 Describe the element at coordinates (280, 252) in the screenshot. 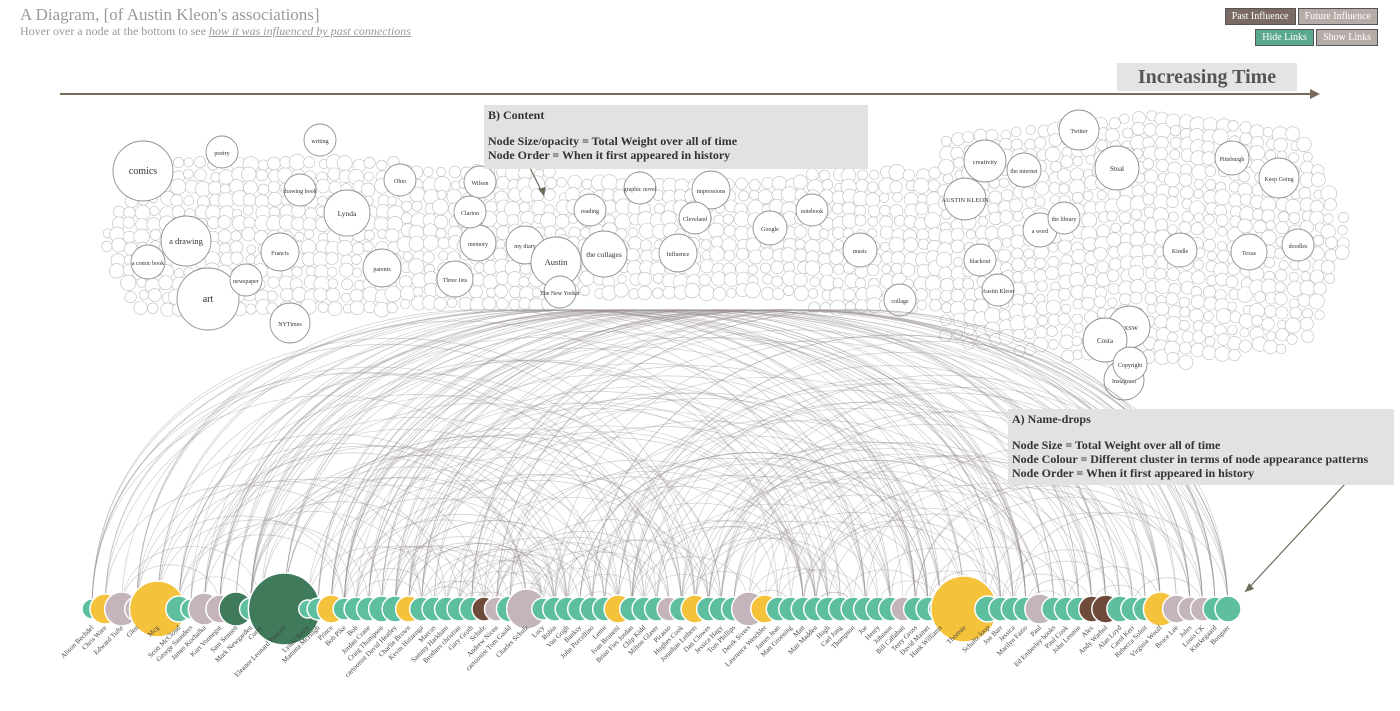

I see `content-node: Francis` at that location.